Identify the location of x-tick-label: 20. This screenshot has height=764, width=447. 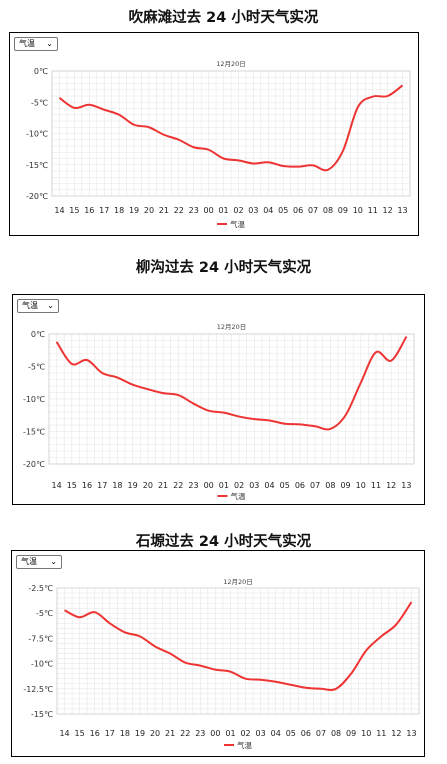
(149, 210).